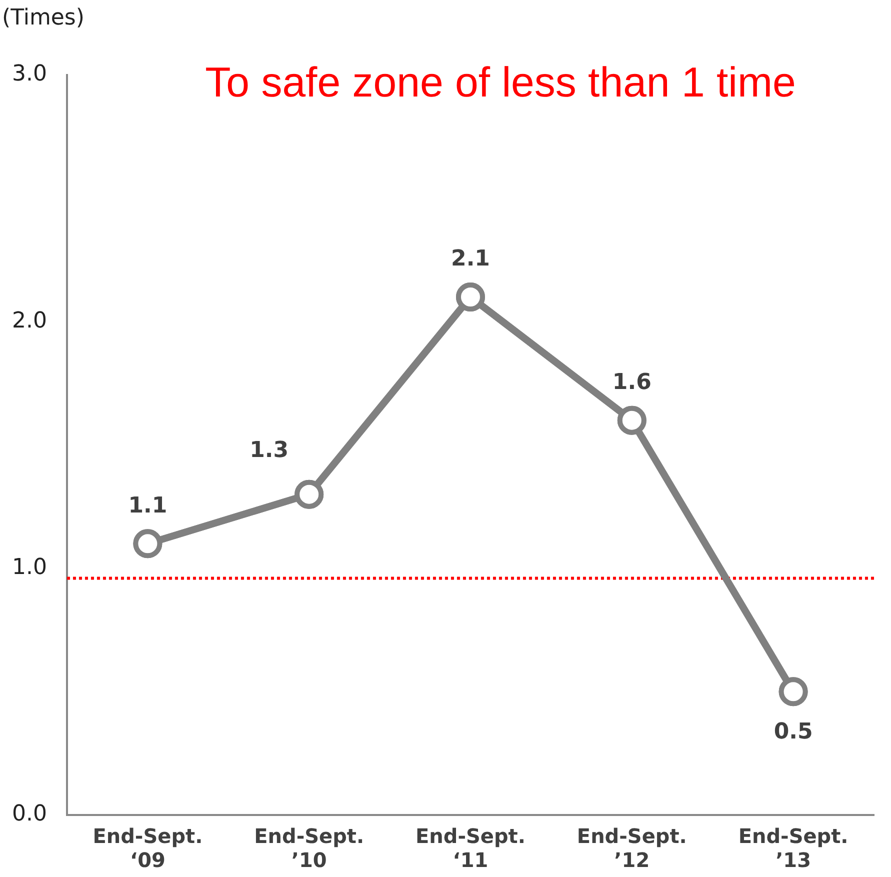 Image resolution: width=891 pixels, height=877 pixels. I want to click on y-axis-title: (Times), so click(43, 18).